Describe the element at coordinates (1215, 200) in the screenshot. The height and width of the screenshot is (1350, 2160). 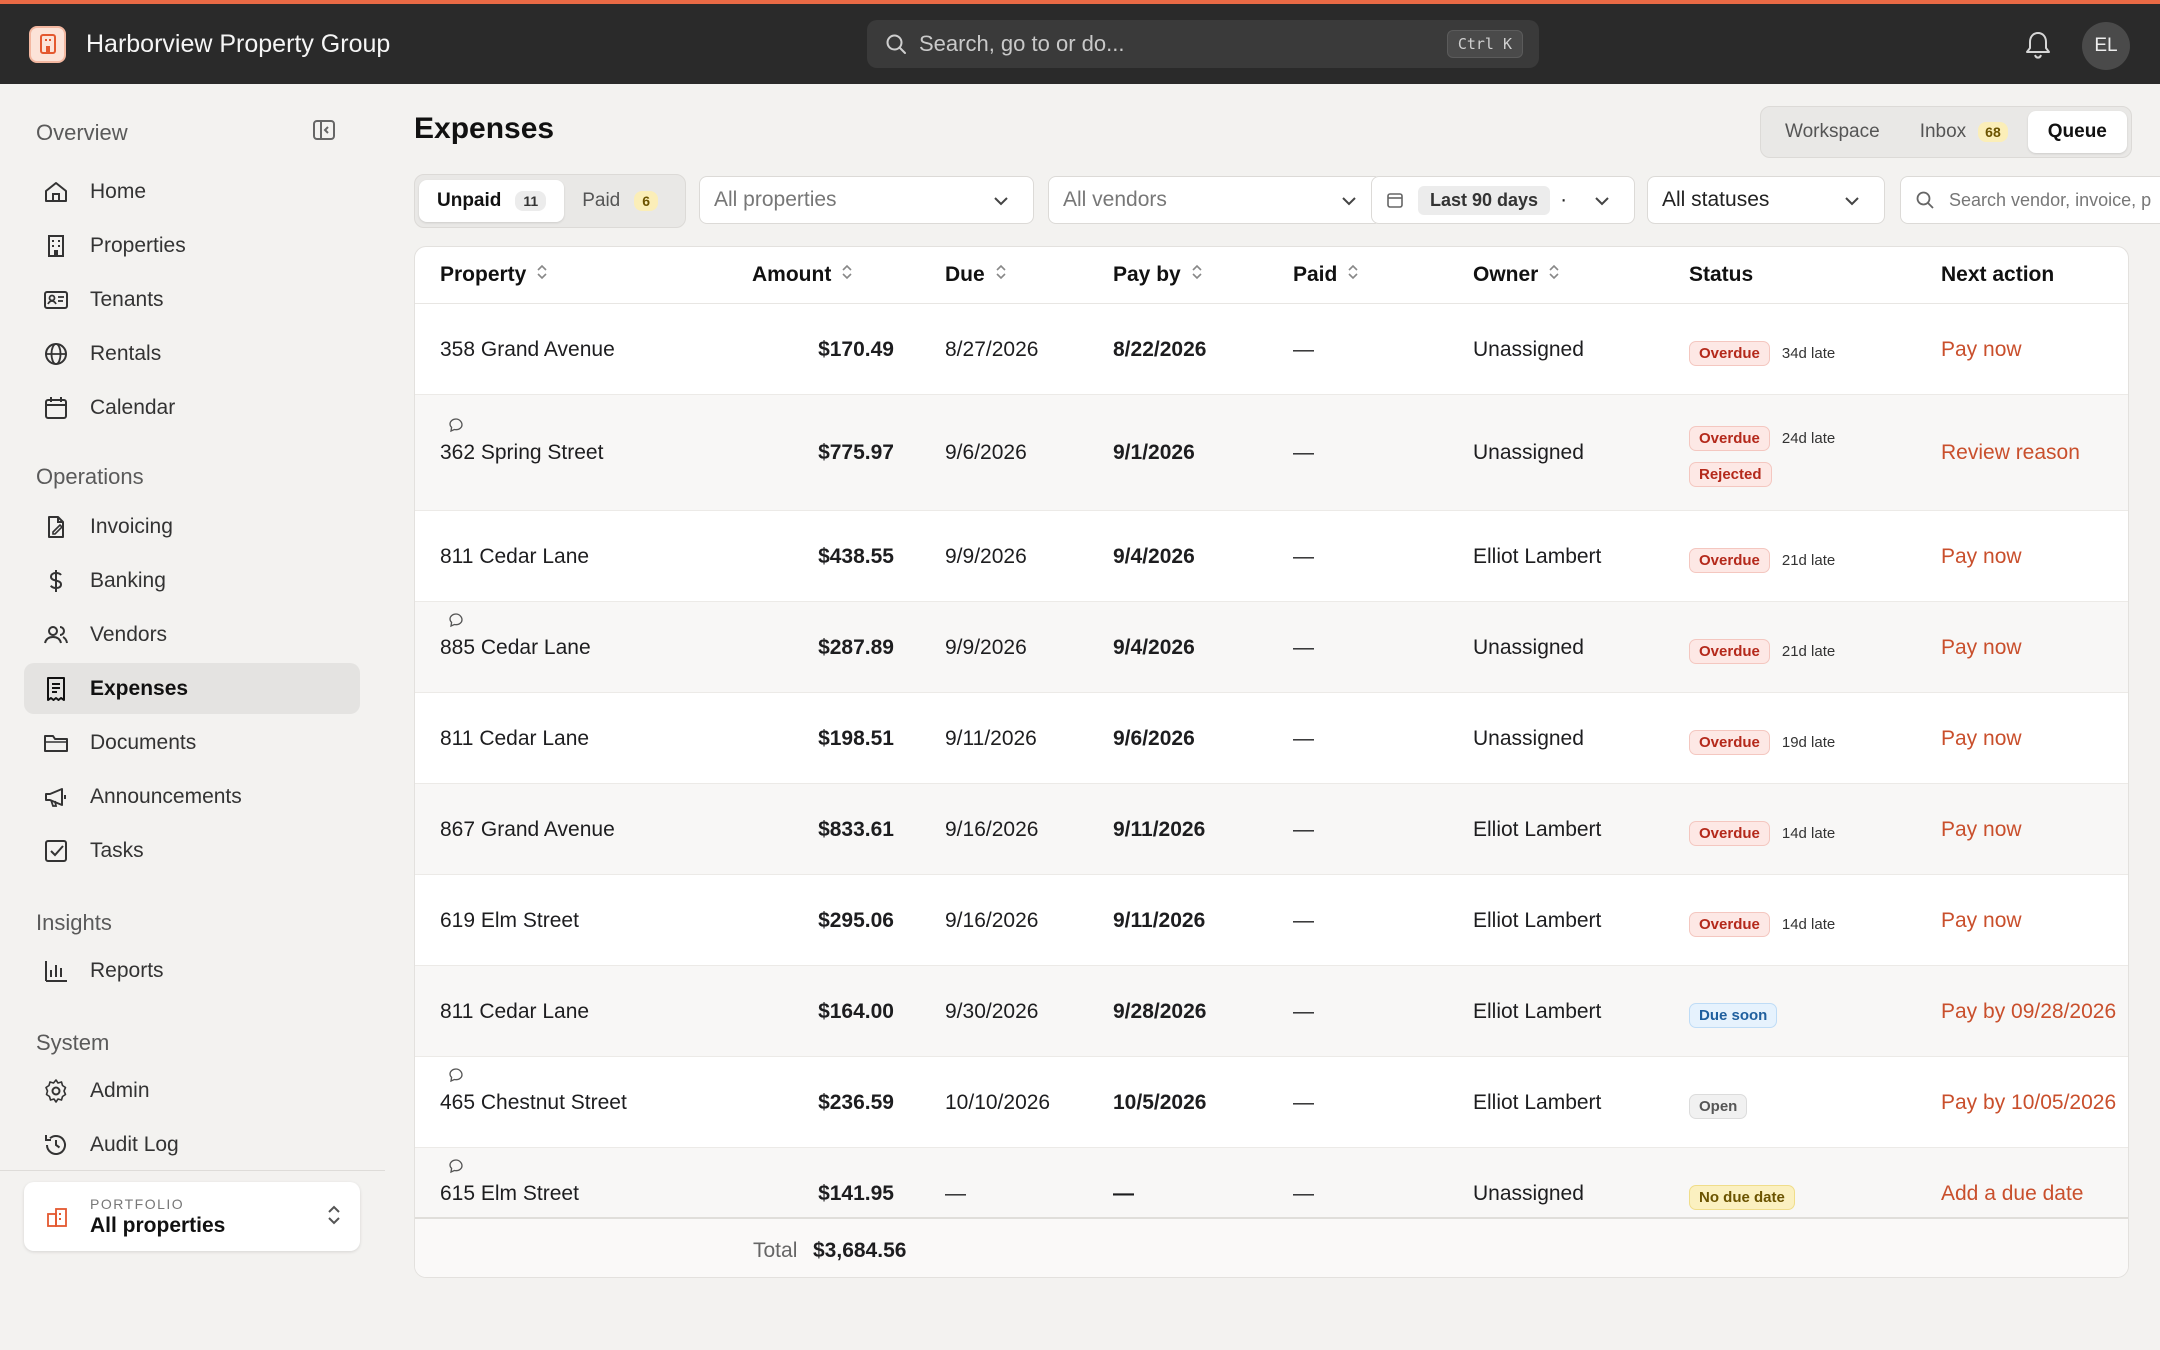
I see `vendors-select: All vendors` at that location.